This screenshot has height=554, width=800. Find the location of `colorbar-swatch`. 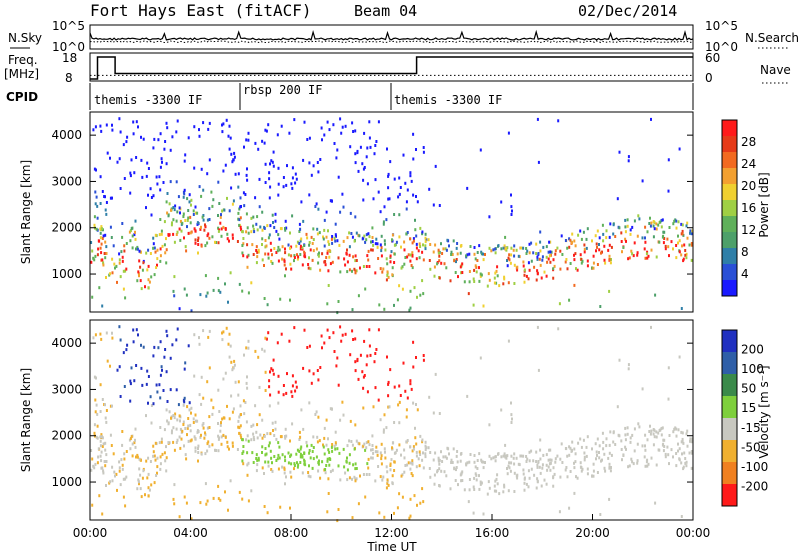

colorbar-swatch is located at coordinates (729, 451).